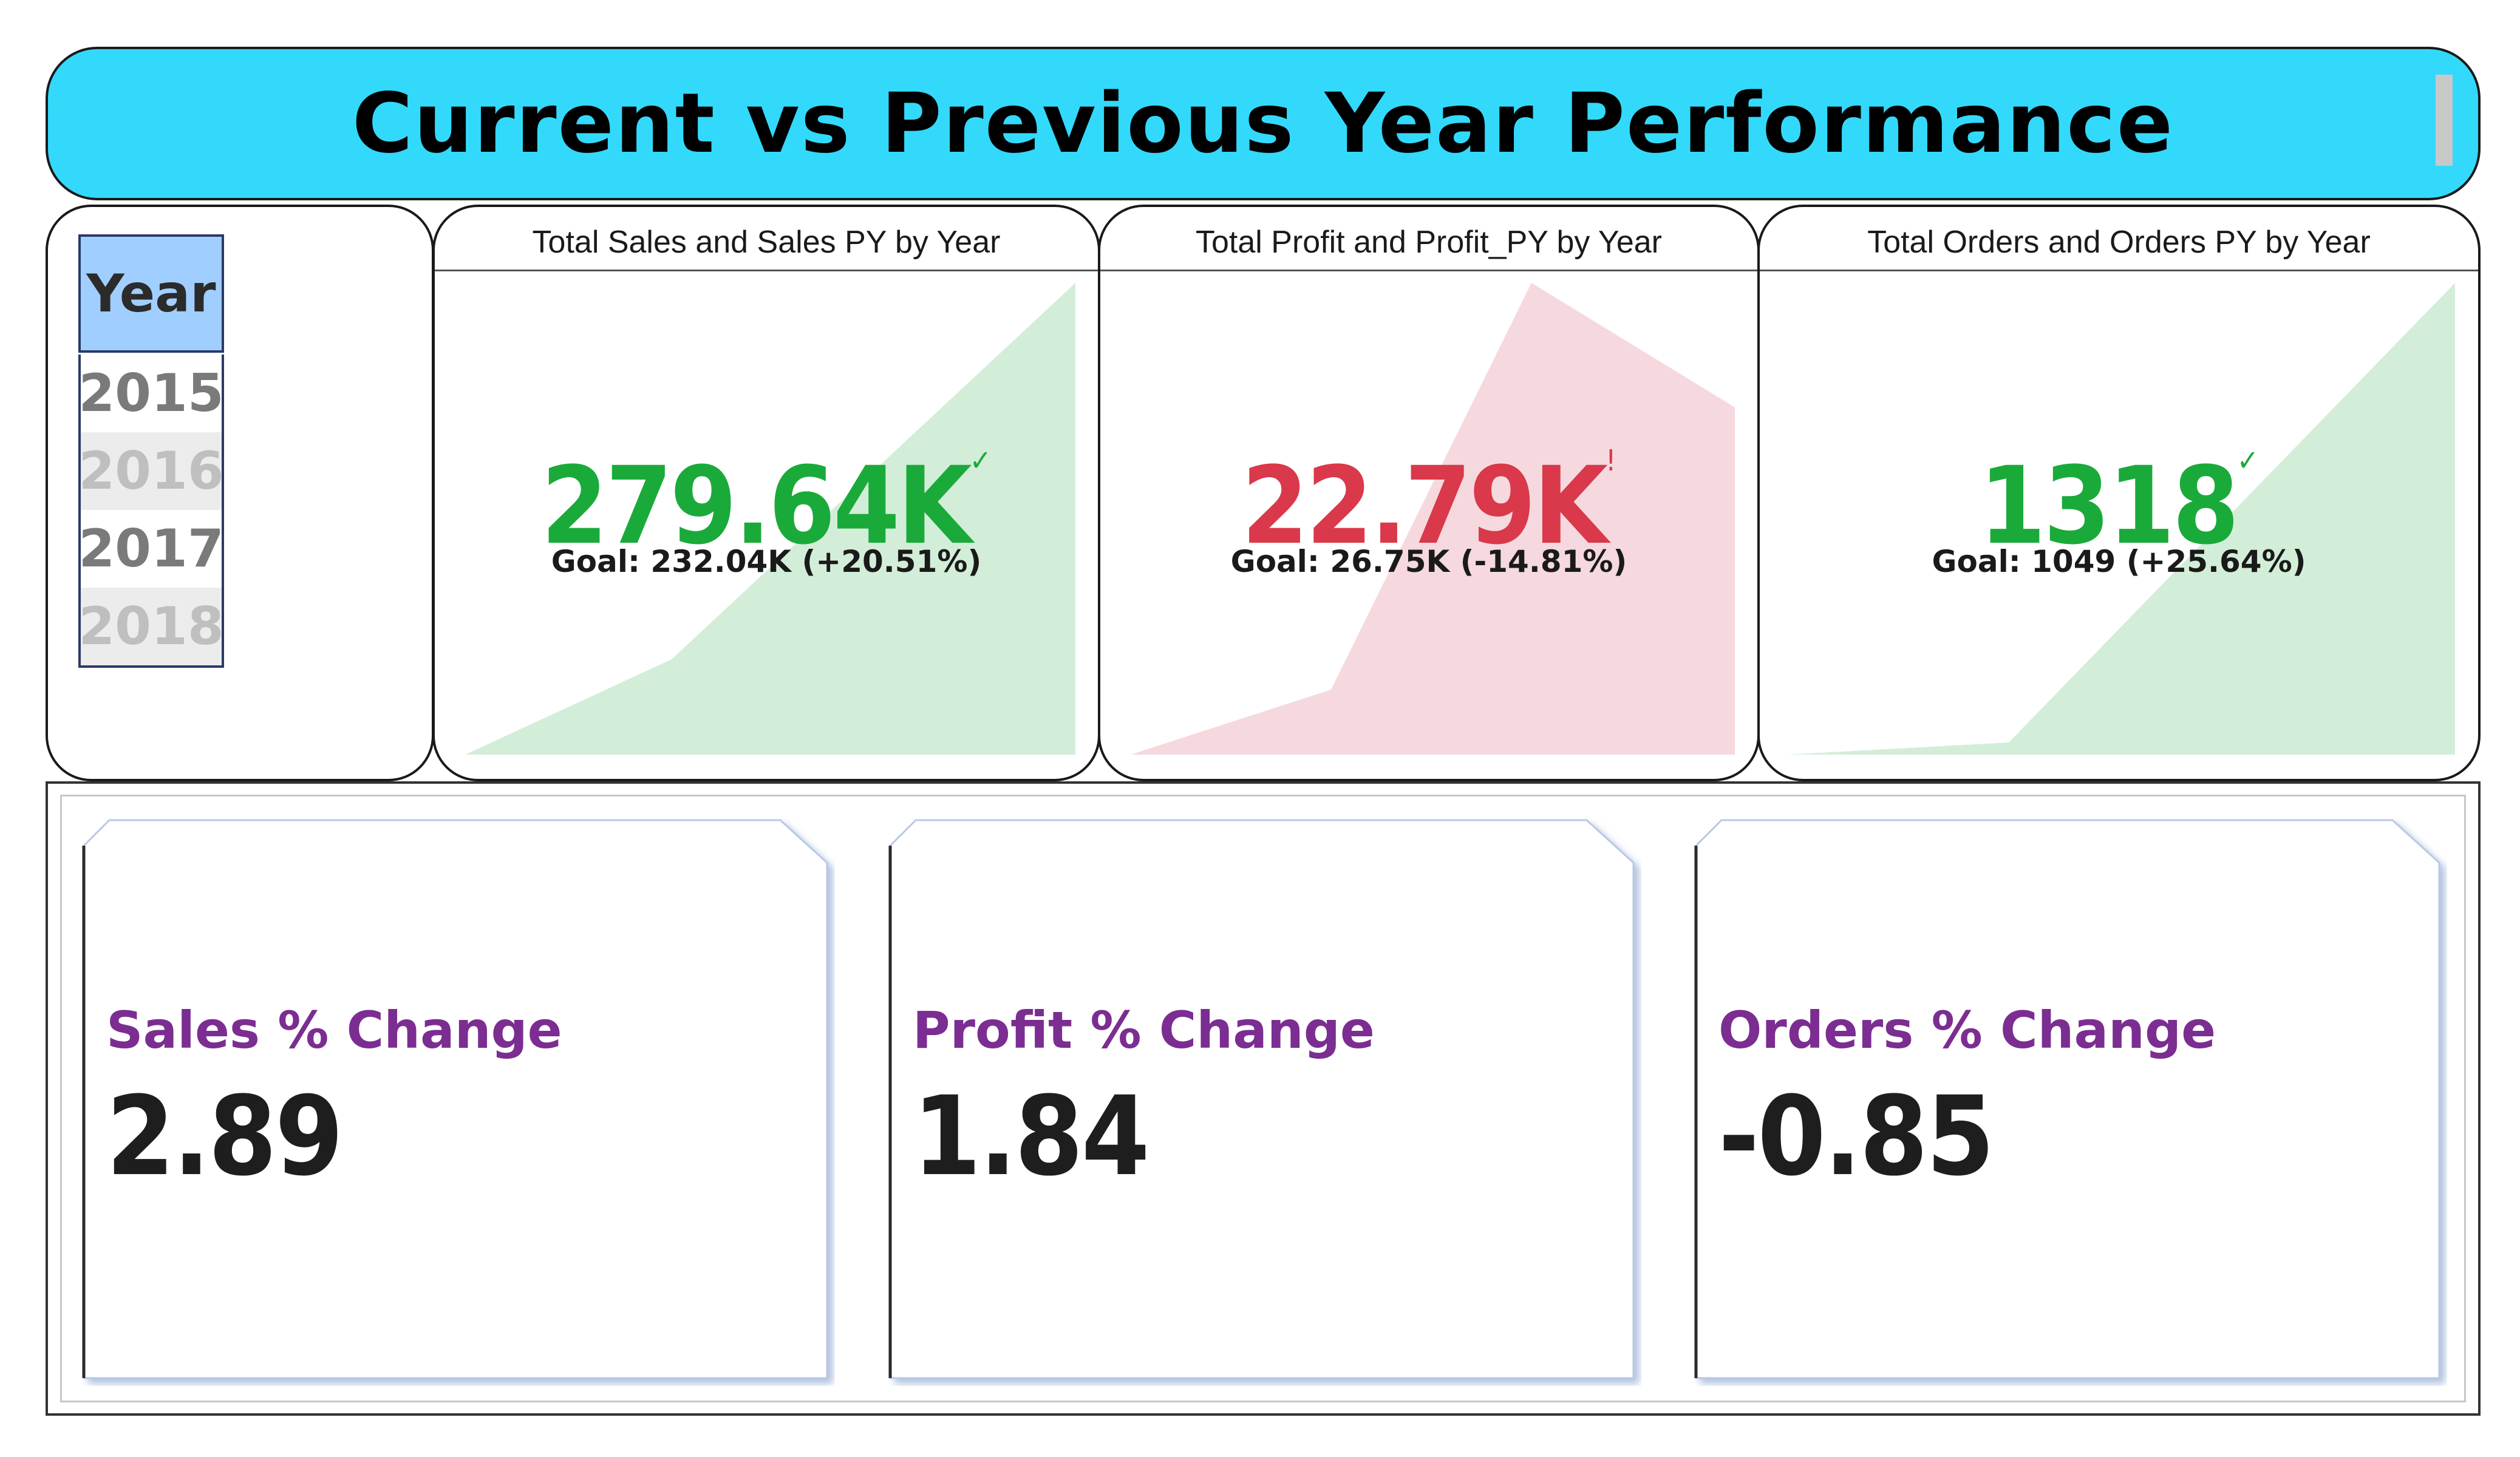 Image resolution: width=2520 pixels, height=1457 pixels. Describe the element at coordinates (1967, 1030) in the screenshot. I see `change-label: Orders % Change` at that location.